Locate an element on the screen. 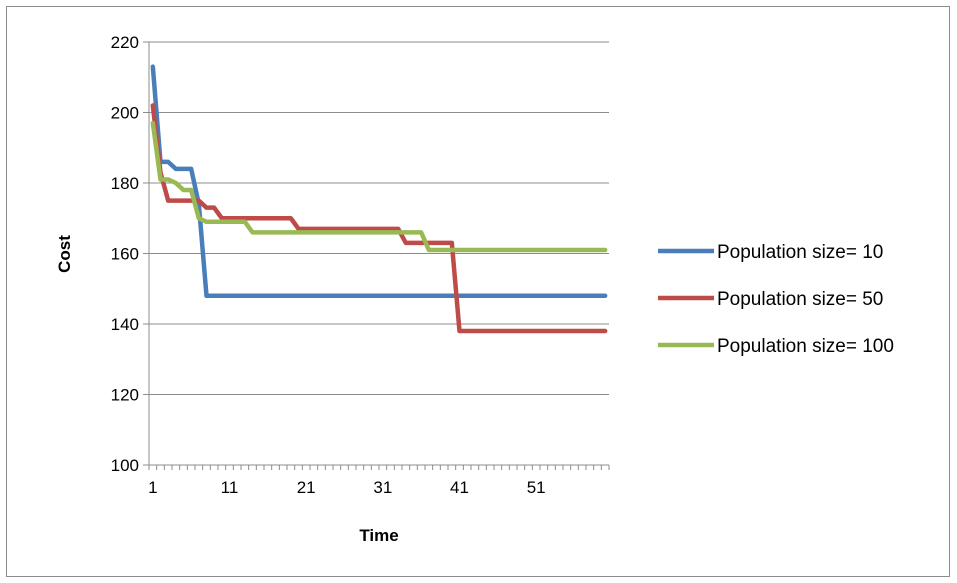 This screenshot has width=957, height=583. y-tick-label: 160 is located at coordinates (125, 254).